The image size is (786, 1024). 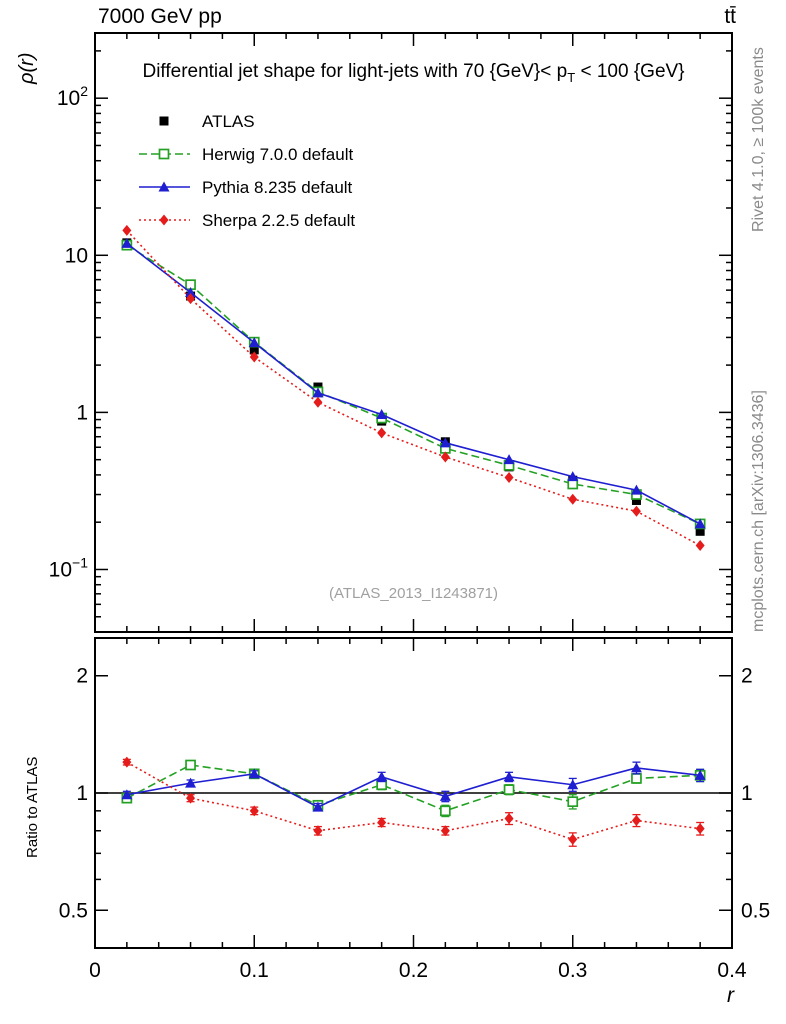 I want to click on legend-label-pythia: Pythia 8.235 default, so click(x=277, y=187).